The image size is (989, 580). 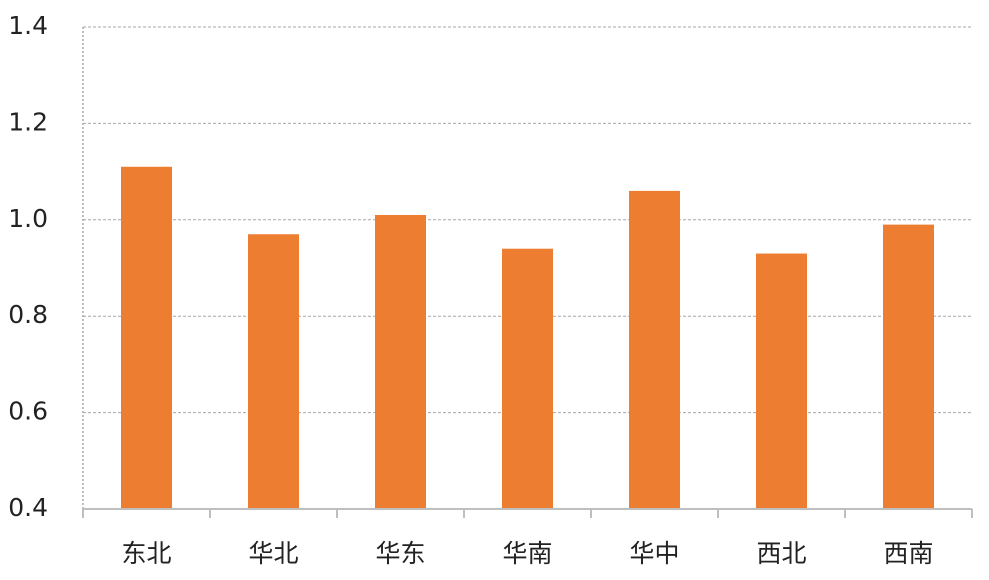 What do you see at coordinates (28, 121) in the screenshot?
I see `y-tick-label: 1.2` at bounding box center [28, 121].